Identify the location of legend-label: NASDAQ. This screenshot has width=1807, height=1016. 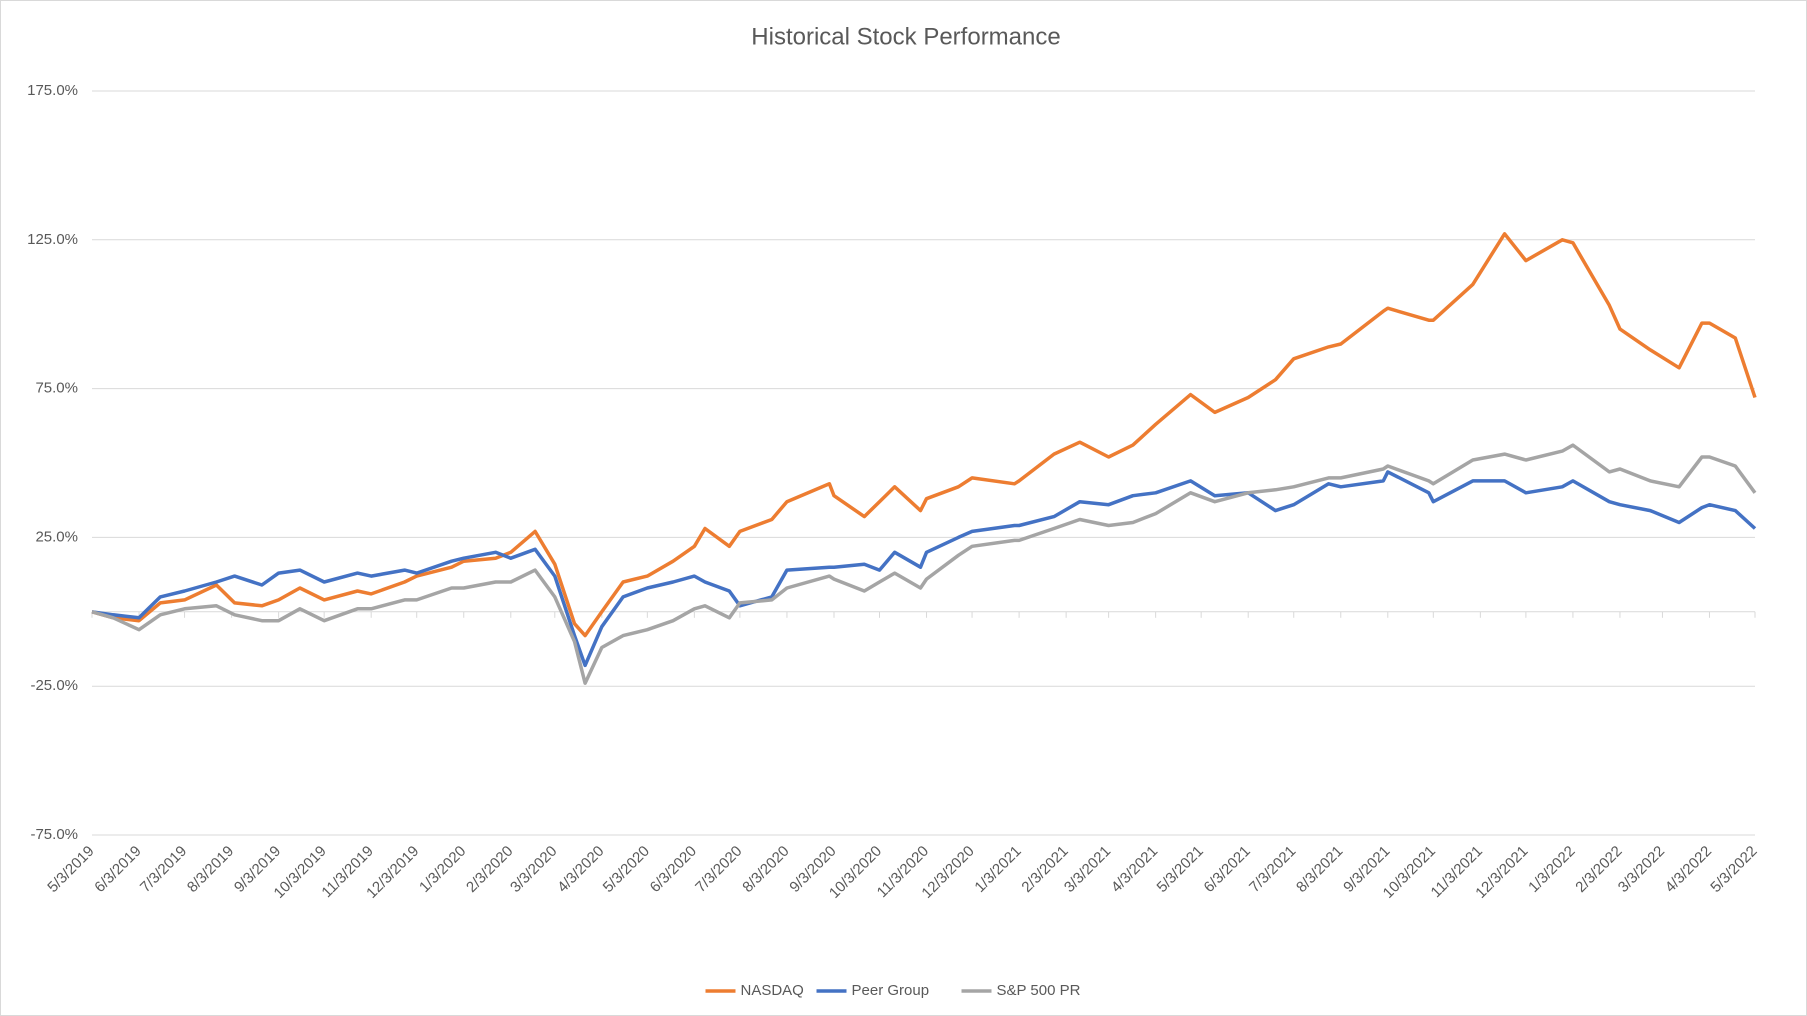
(772, 990).